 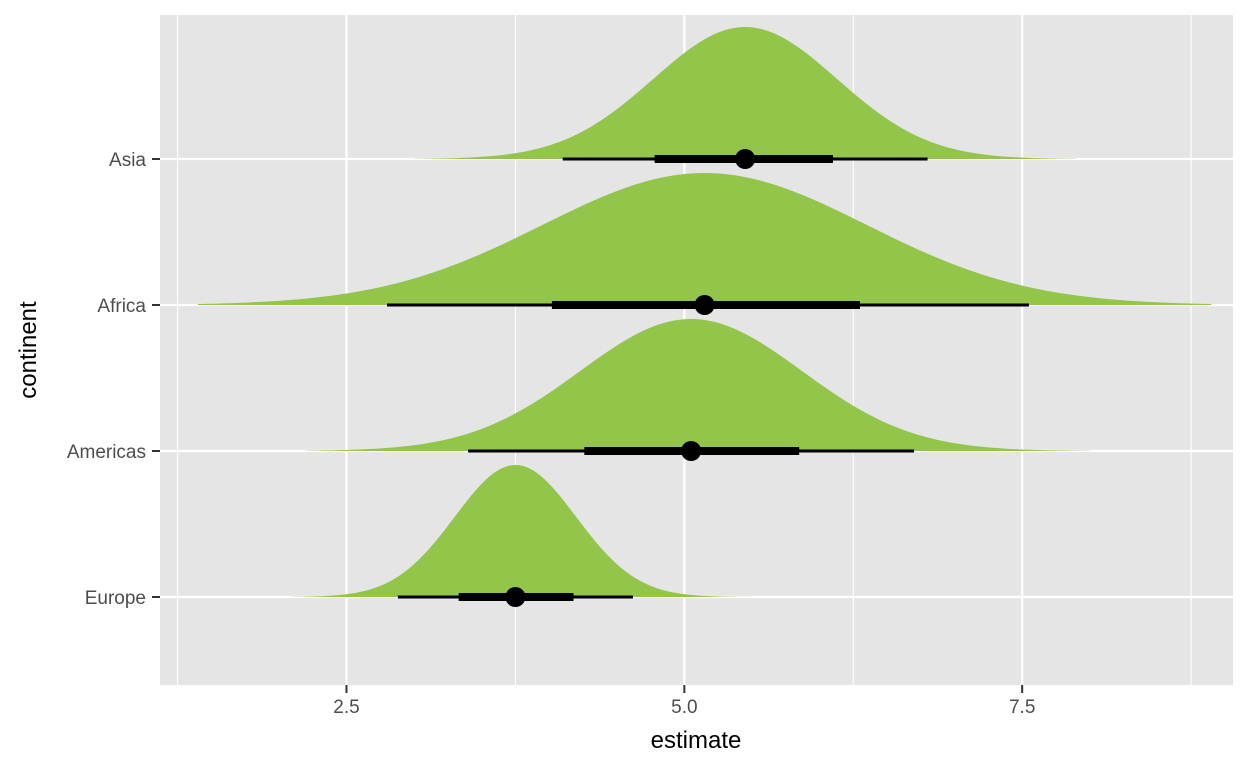 What do you see at coordinates (121, 306) in the screenshot?
I see `y-tick-label: Africa` at bounding box center [121, 306].